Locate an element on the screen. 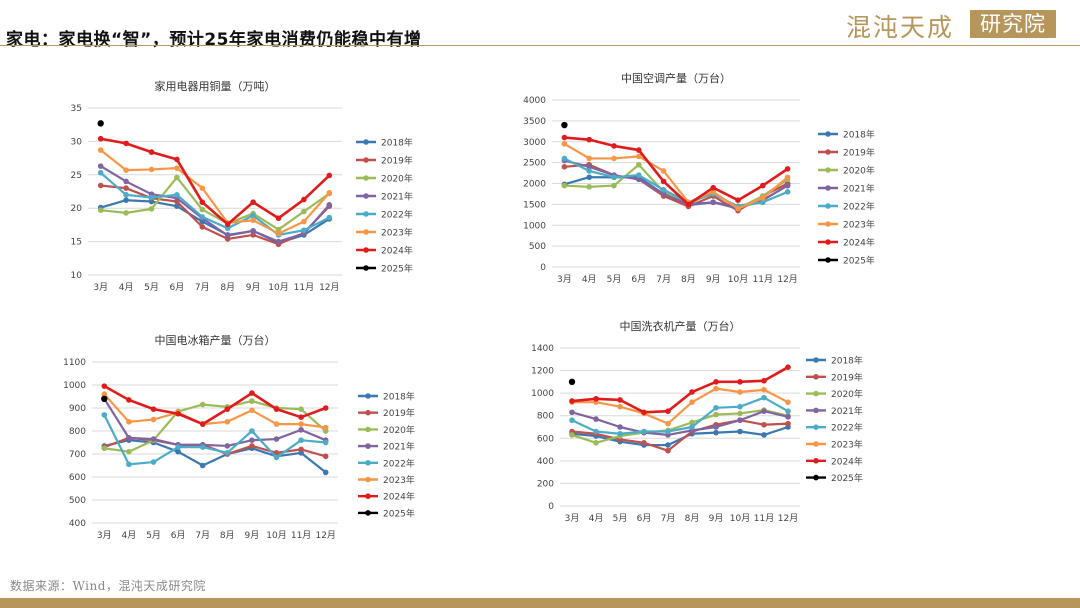 The height and width of the screenshot is (608, 1080). legend-label: 2024年 is located at coordinates (847, 461).